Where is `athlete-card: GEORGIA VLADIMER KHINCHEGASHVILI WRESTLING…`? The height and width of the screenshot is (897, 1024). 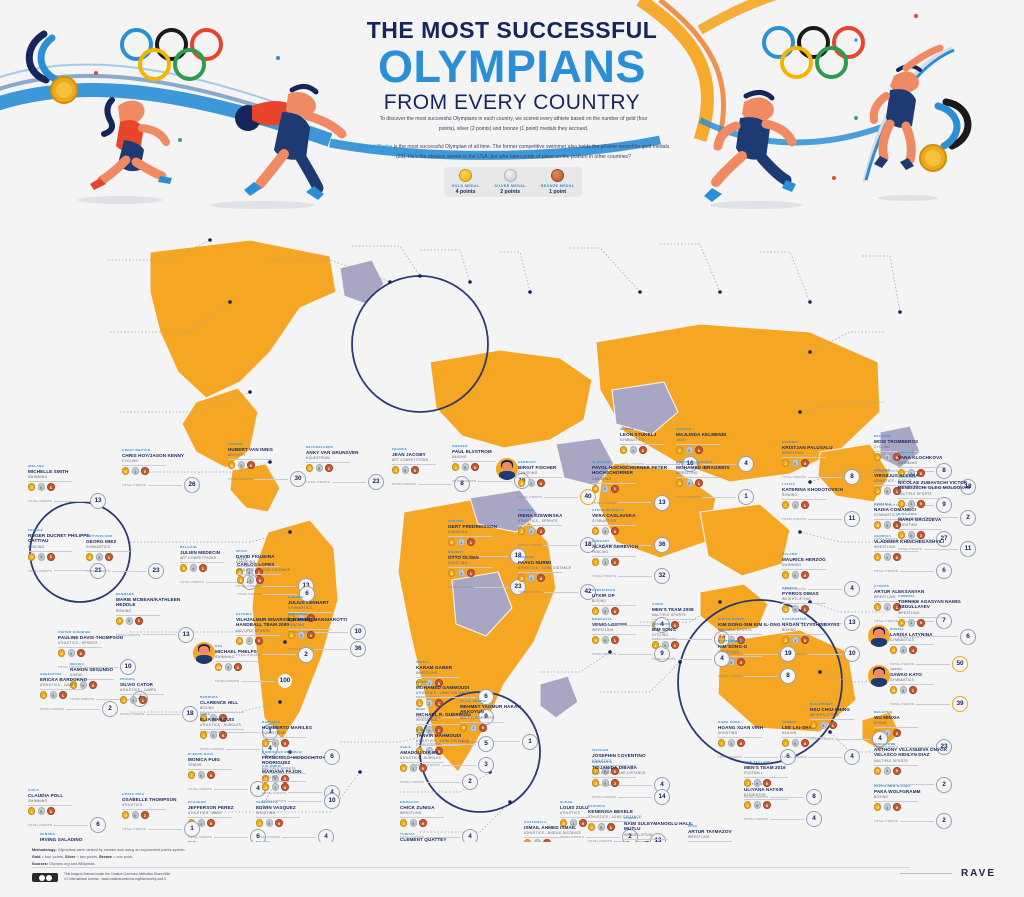
athlete-card: GEORGIA VLADIMER KHINCHEGASHVILI WRESTLING… is located at coordinates (913, 556).